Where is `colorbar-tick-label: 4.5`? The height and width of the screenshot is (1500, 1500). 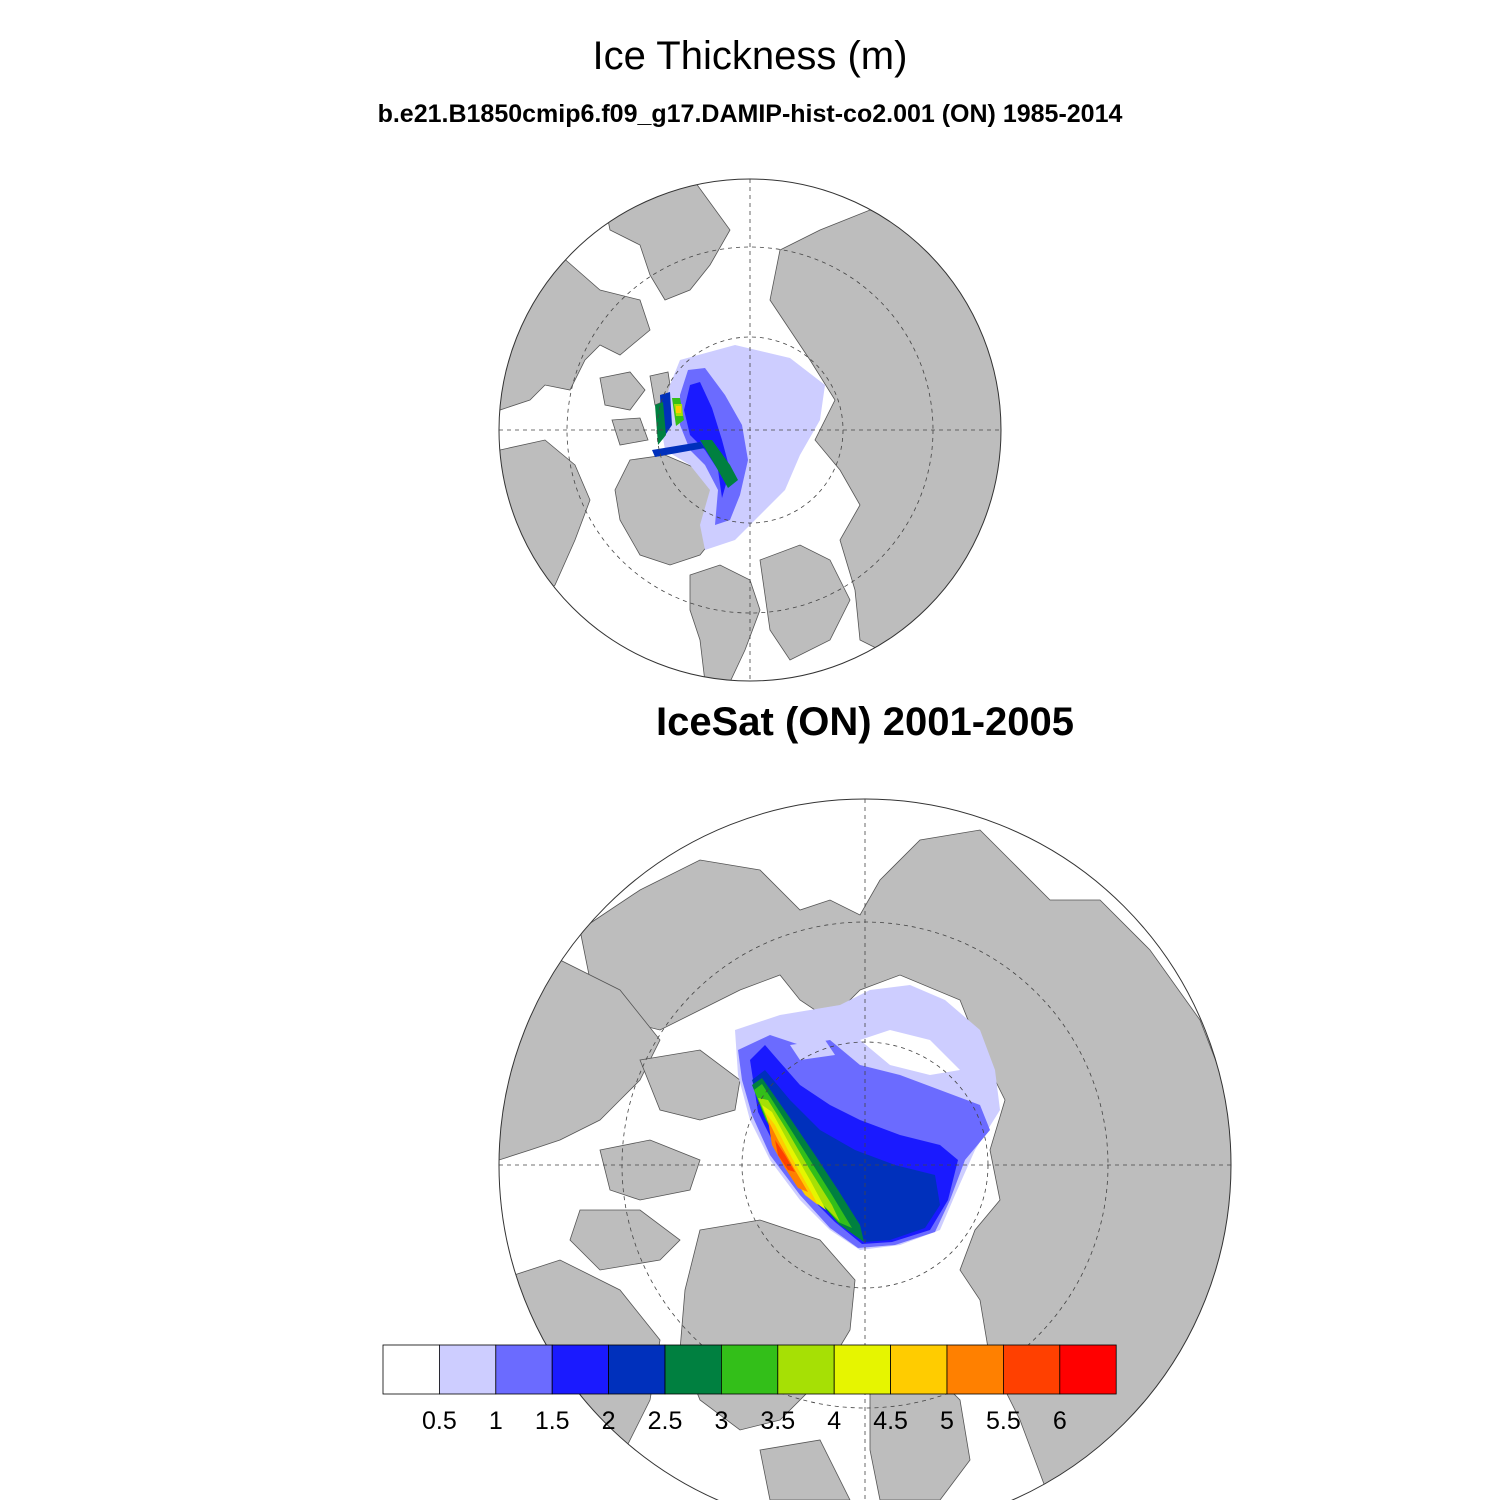
colorbar-tick-label: 4.5 is located at coordinates (890, 1421).